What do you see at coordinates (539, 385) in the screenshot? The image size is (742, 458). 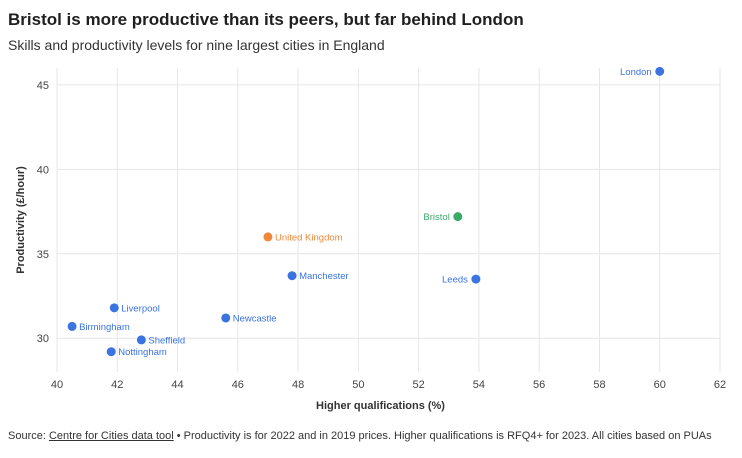 I see `x-tick-label: 56` at bounding box center [539, 385].